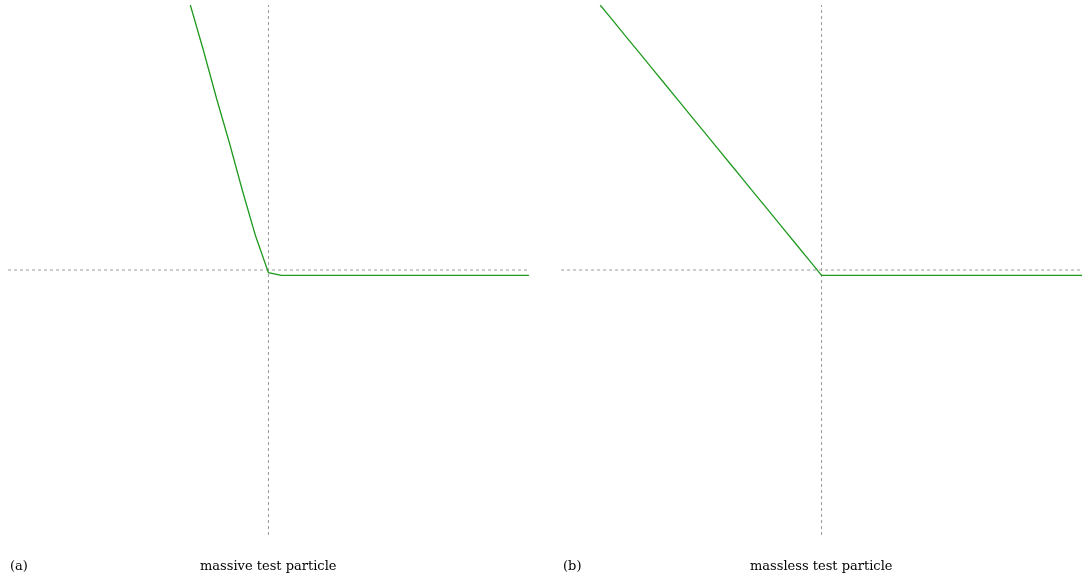 The width and height of the screenshot is (1086, 577). I want to click on text: (b), so click(572, 565).